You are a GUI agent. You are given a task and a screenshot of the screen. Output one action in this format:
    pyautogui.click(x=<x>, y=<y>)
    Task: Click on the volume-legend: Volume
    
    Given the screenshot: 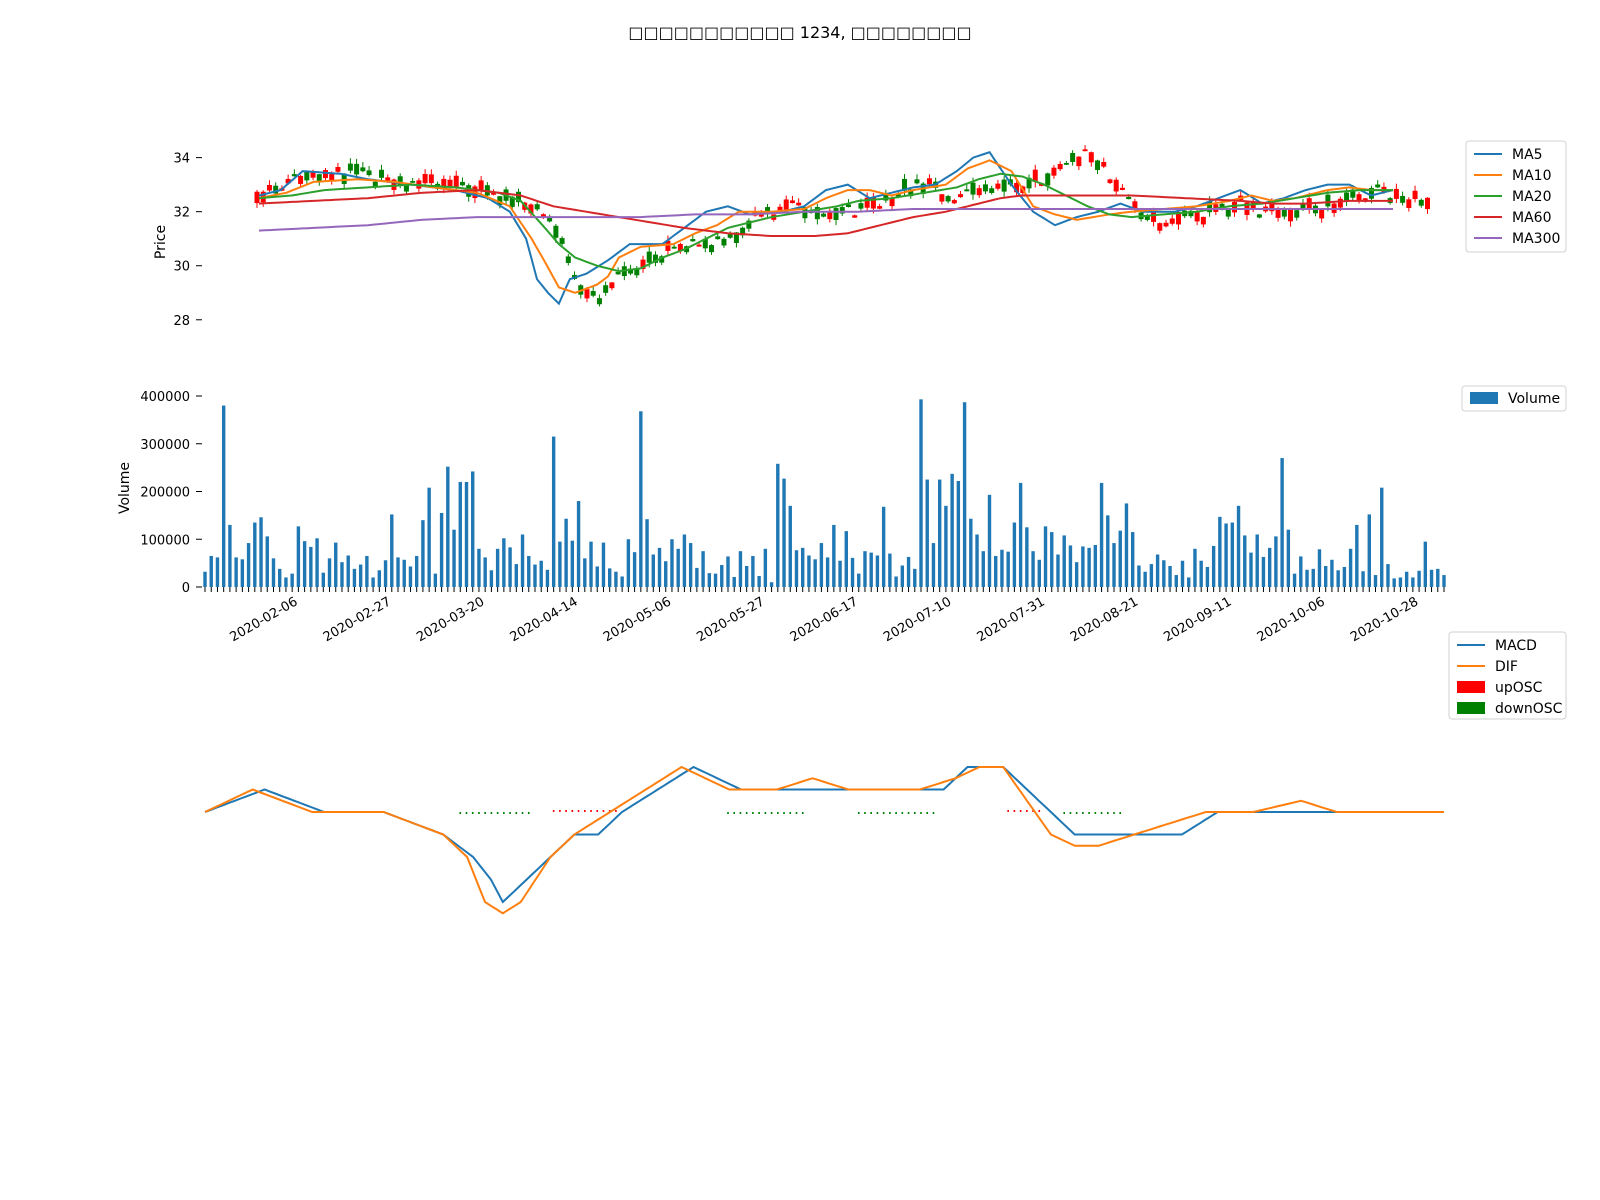 What is the action you would take?
    pyautogui.click(x=1514, y=398)
    